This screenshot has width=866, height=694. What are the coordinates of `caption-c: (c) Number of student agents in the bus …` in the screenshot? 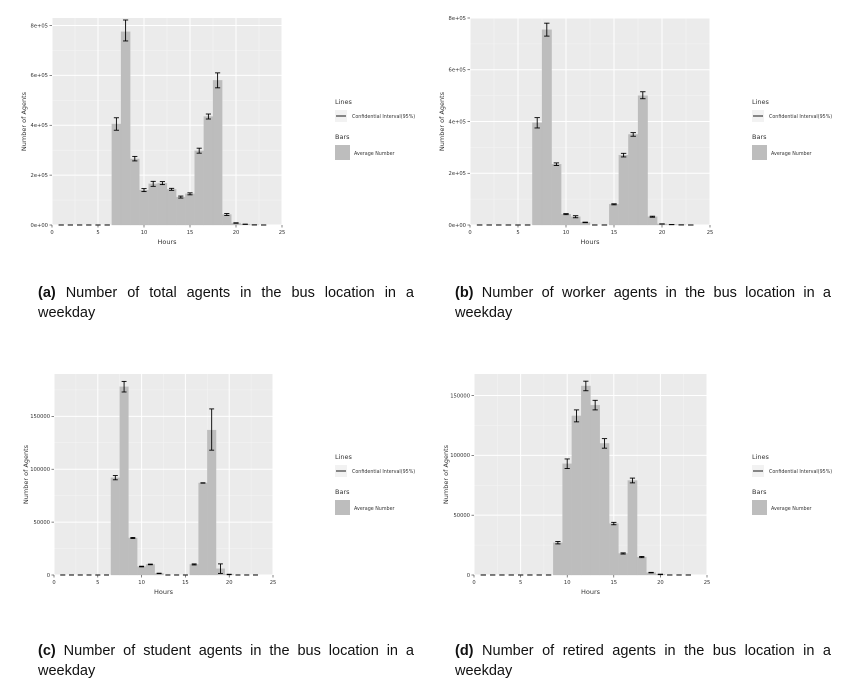 It's located at (226, 661).